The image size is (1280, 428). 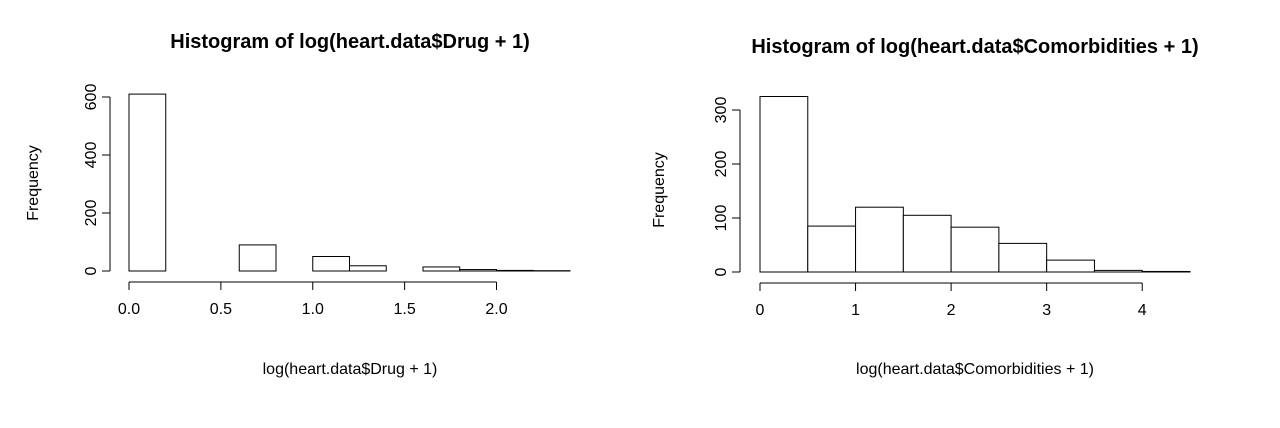 What do you see at coordinates (760, 310) in the screenshot?
I see `x-tick-label: 0` at bounding box center [760, 310].